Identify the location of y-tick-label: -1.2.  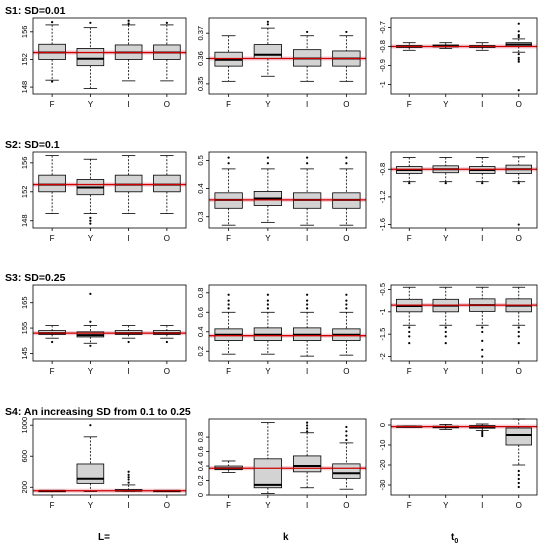
(382, 196).